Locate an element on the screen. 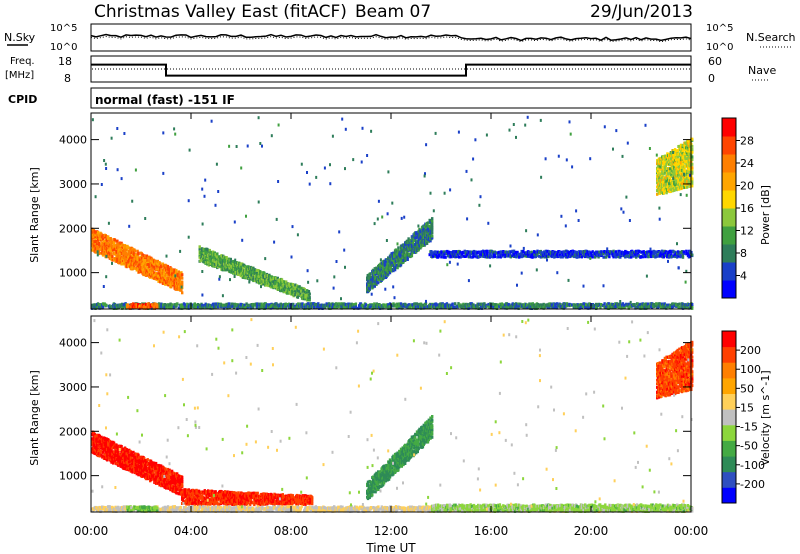 Image resolution: width=800 pixels, height=554 pixels. y-tick-label: 2000 is located at coordinates (73, 228).